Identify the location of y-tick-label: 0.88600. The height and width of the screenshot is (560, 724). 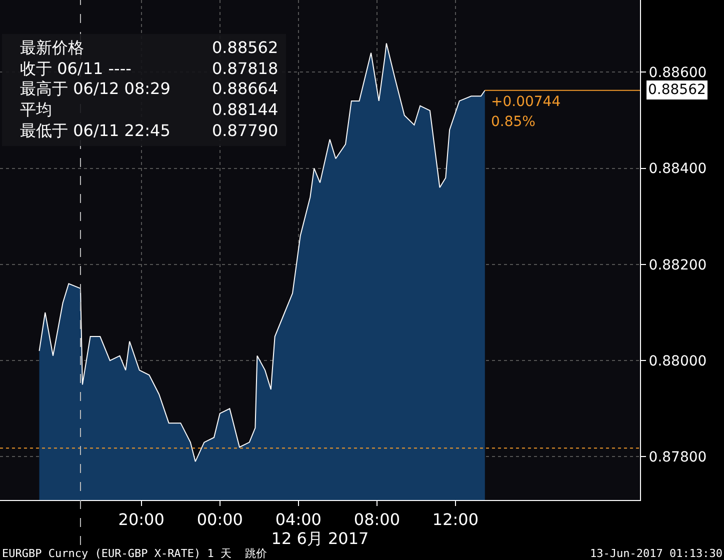
(677, 73).